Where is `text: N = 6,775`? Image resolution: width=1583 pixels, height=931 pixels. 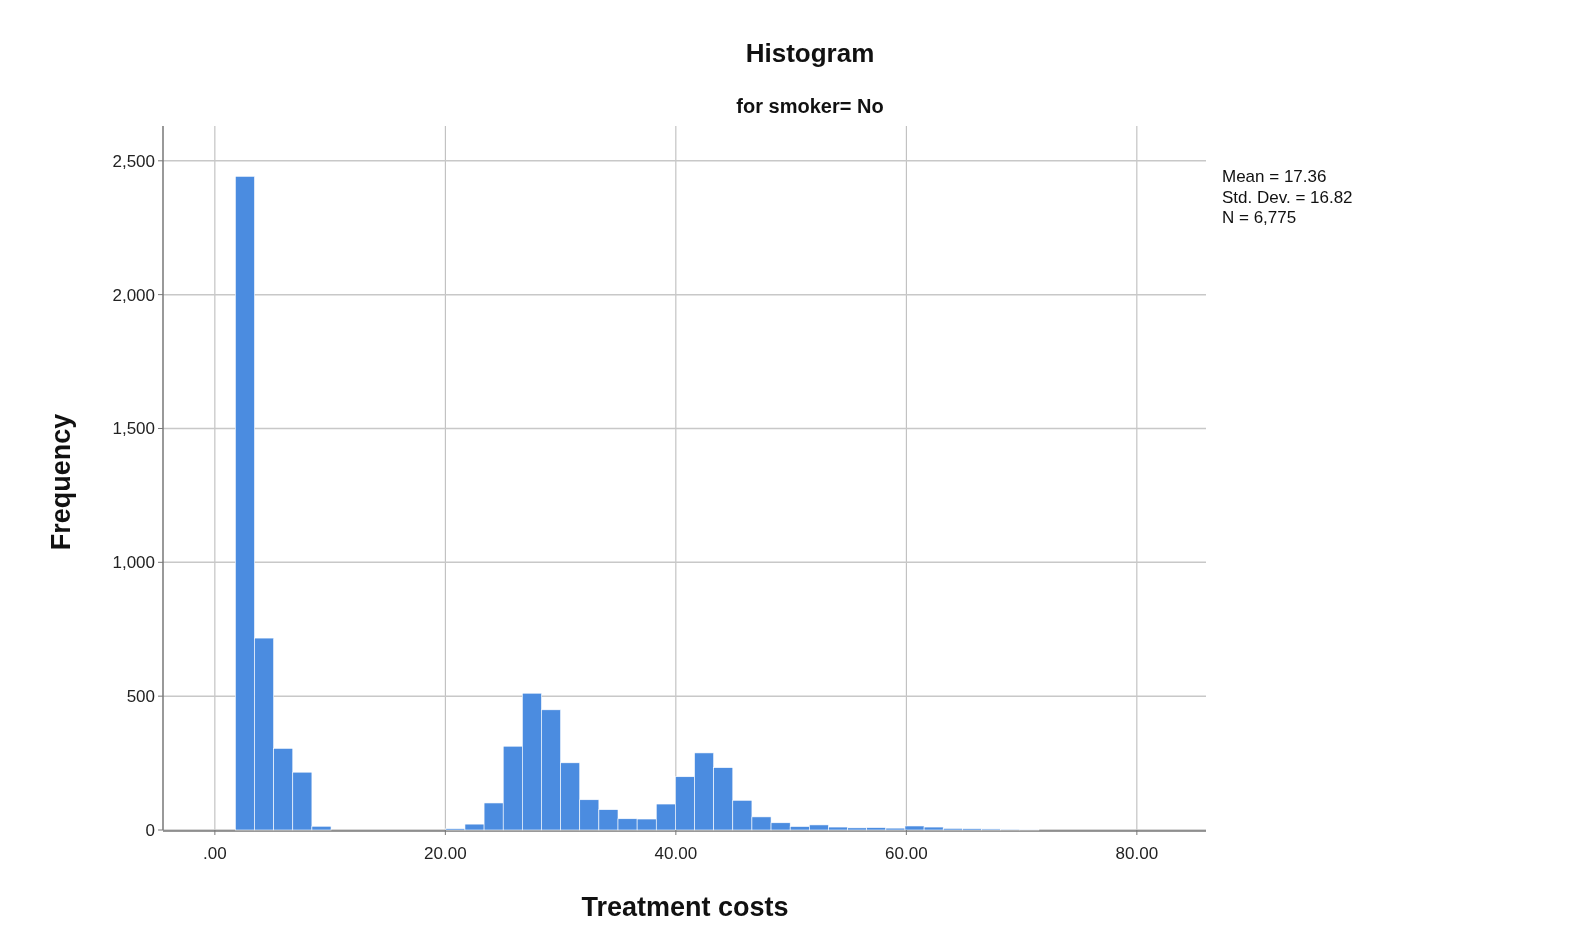 text: N = 6,775 is located at coordinates (1259, 217).